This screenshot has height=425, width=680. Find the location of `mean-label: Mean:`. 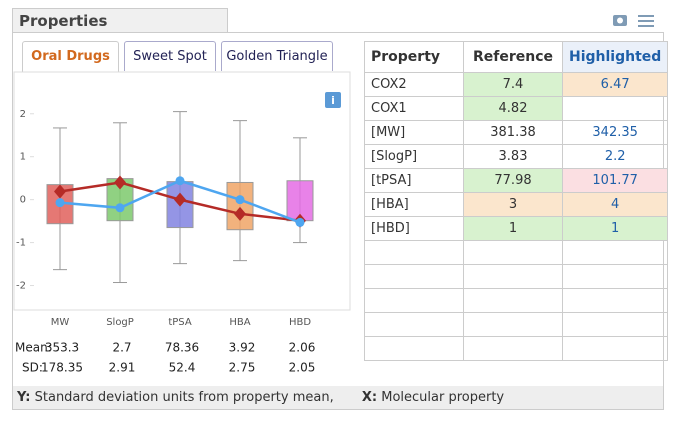

mean-label: Mean: is located at coordinates (33, 348).